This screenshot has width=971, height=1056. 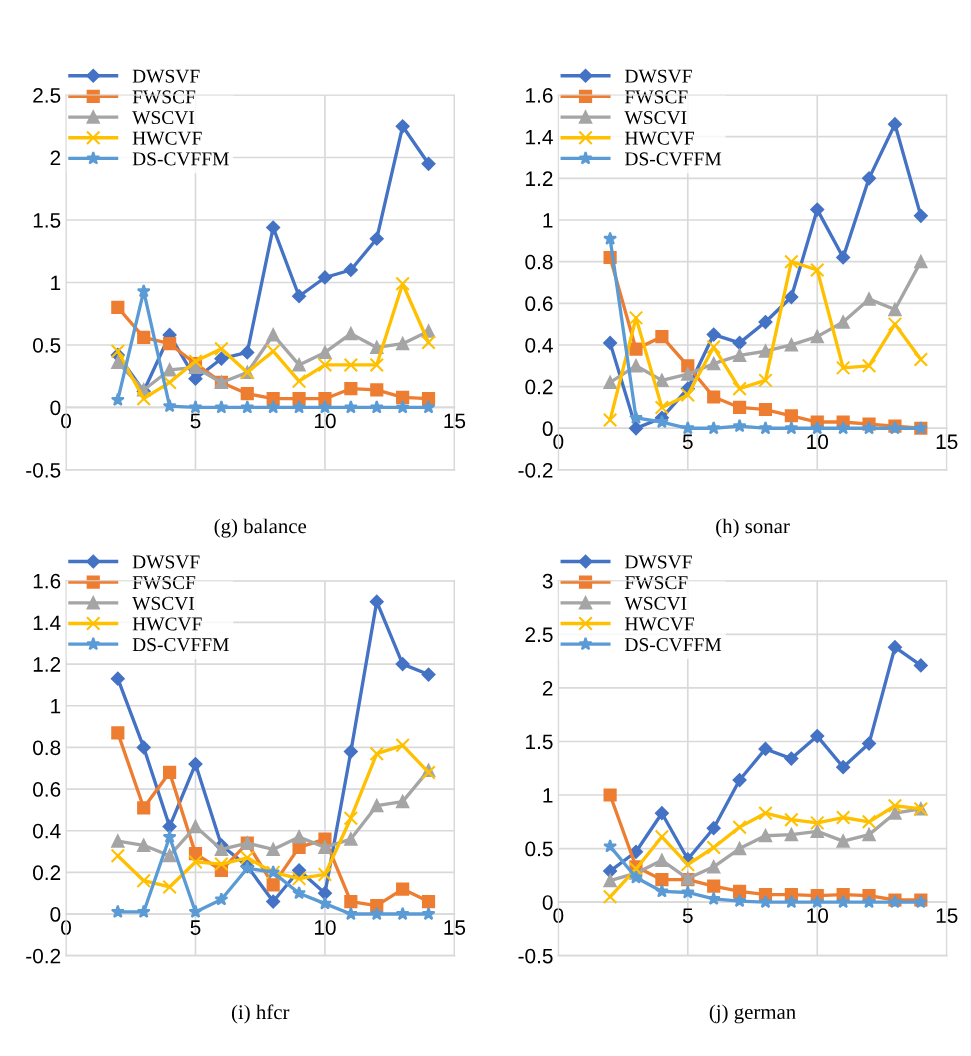 I want to click on text: (i) hfcr, so click(x=260, y=1014).